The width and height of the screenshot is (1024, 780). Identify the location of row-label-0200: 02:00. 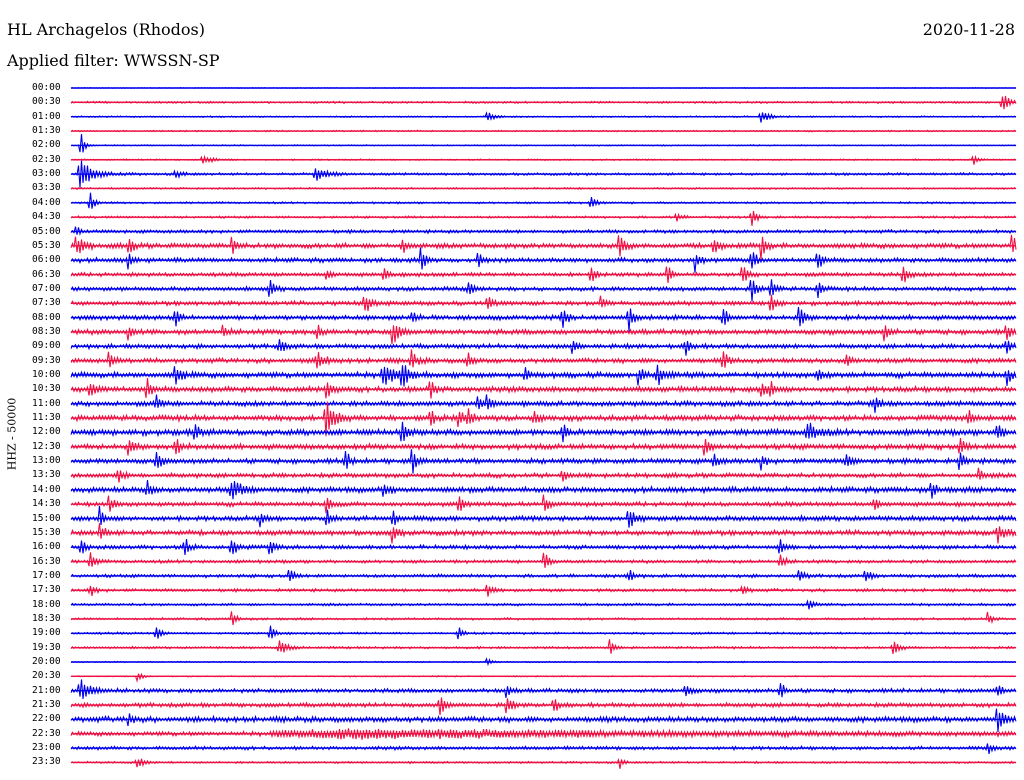
(46, 145).